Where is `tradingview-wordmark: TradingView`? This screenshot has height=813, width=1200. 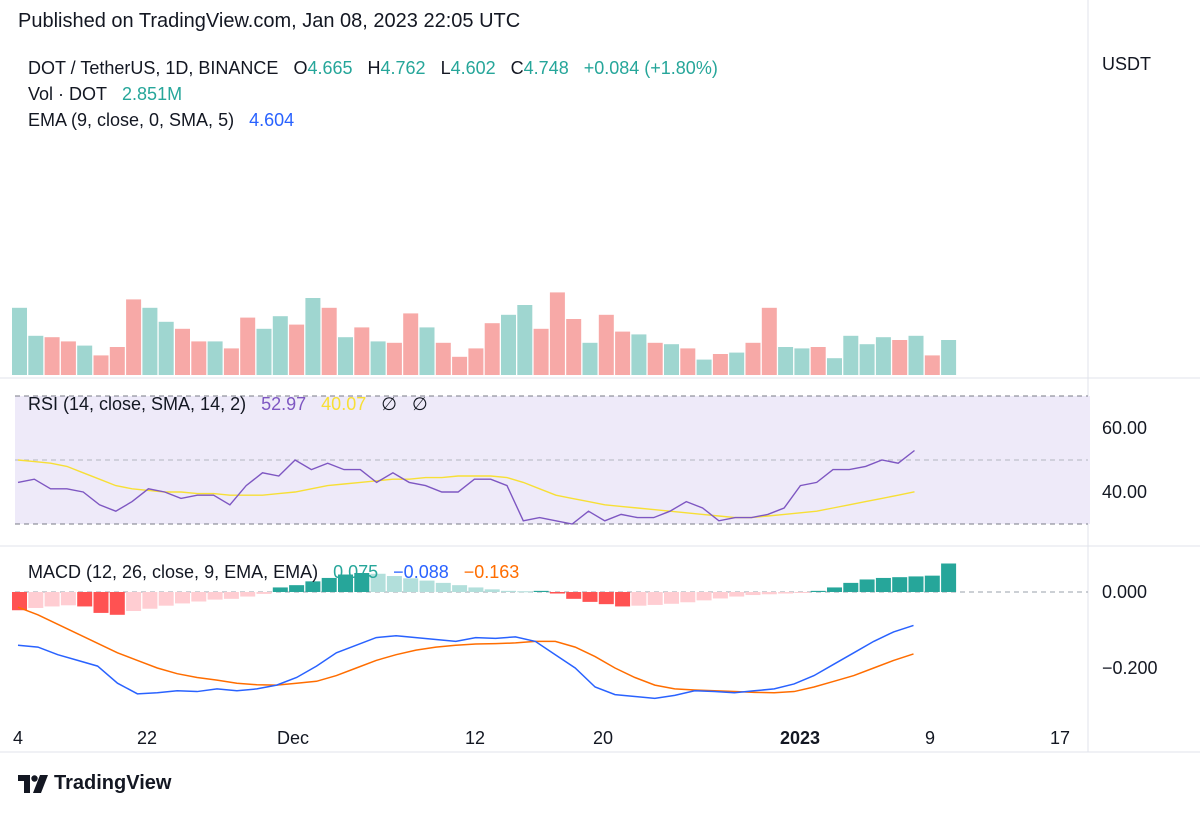
tradingview-wordmark: TradingView is located at coordinates (113, 783).